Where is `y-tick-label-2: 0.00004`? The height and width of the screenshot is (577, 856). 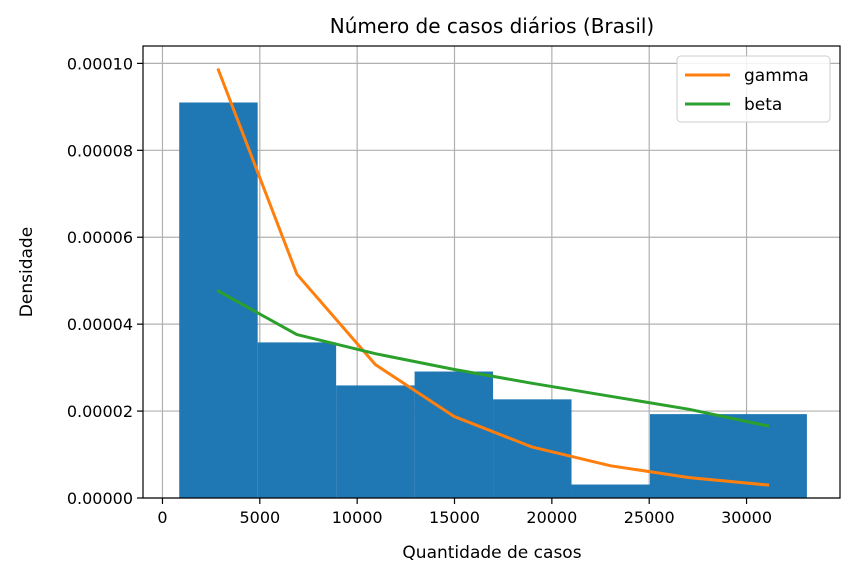
y-tick-label-2: 0.00004 is located at coordinates (100, 324).